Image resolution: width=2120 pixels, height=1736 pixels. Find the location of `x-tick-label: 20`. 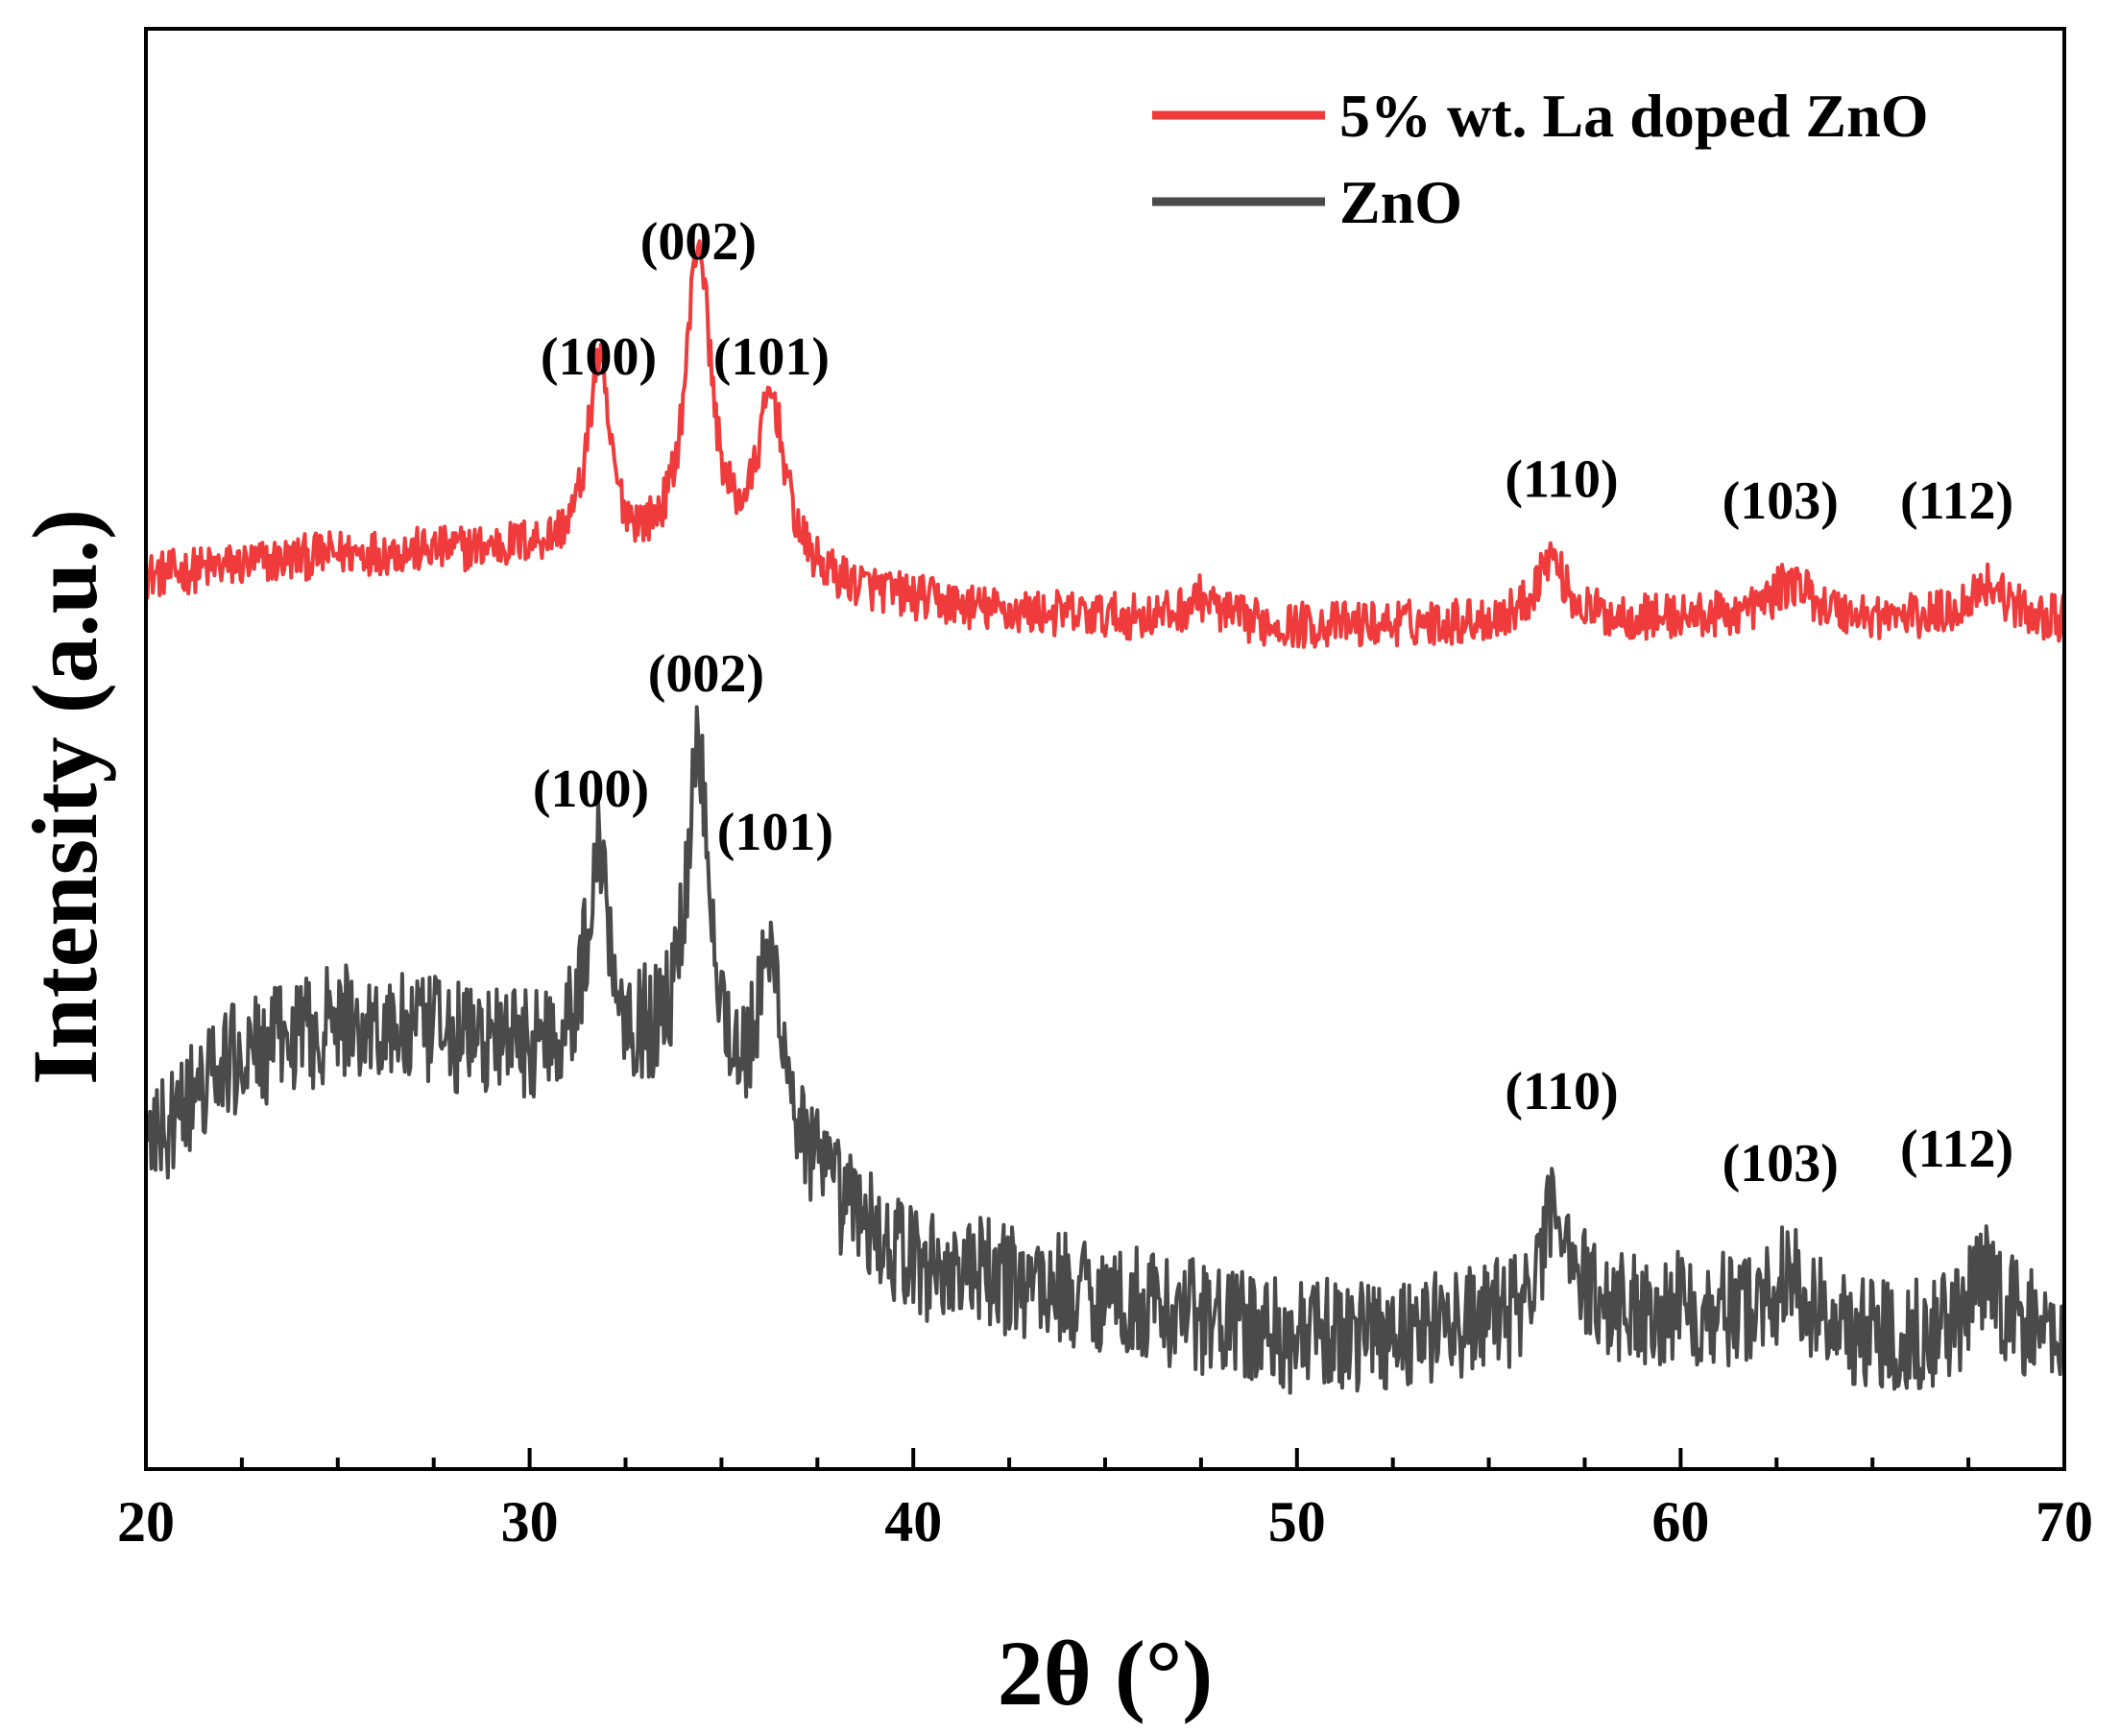

x-tick-label: 20 is located at coordinates (146, 1522).